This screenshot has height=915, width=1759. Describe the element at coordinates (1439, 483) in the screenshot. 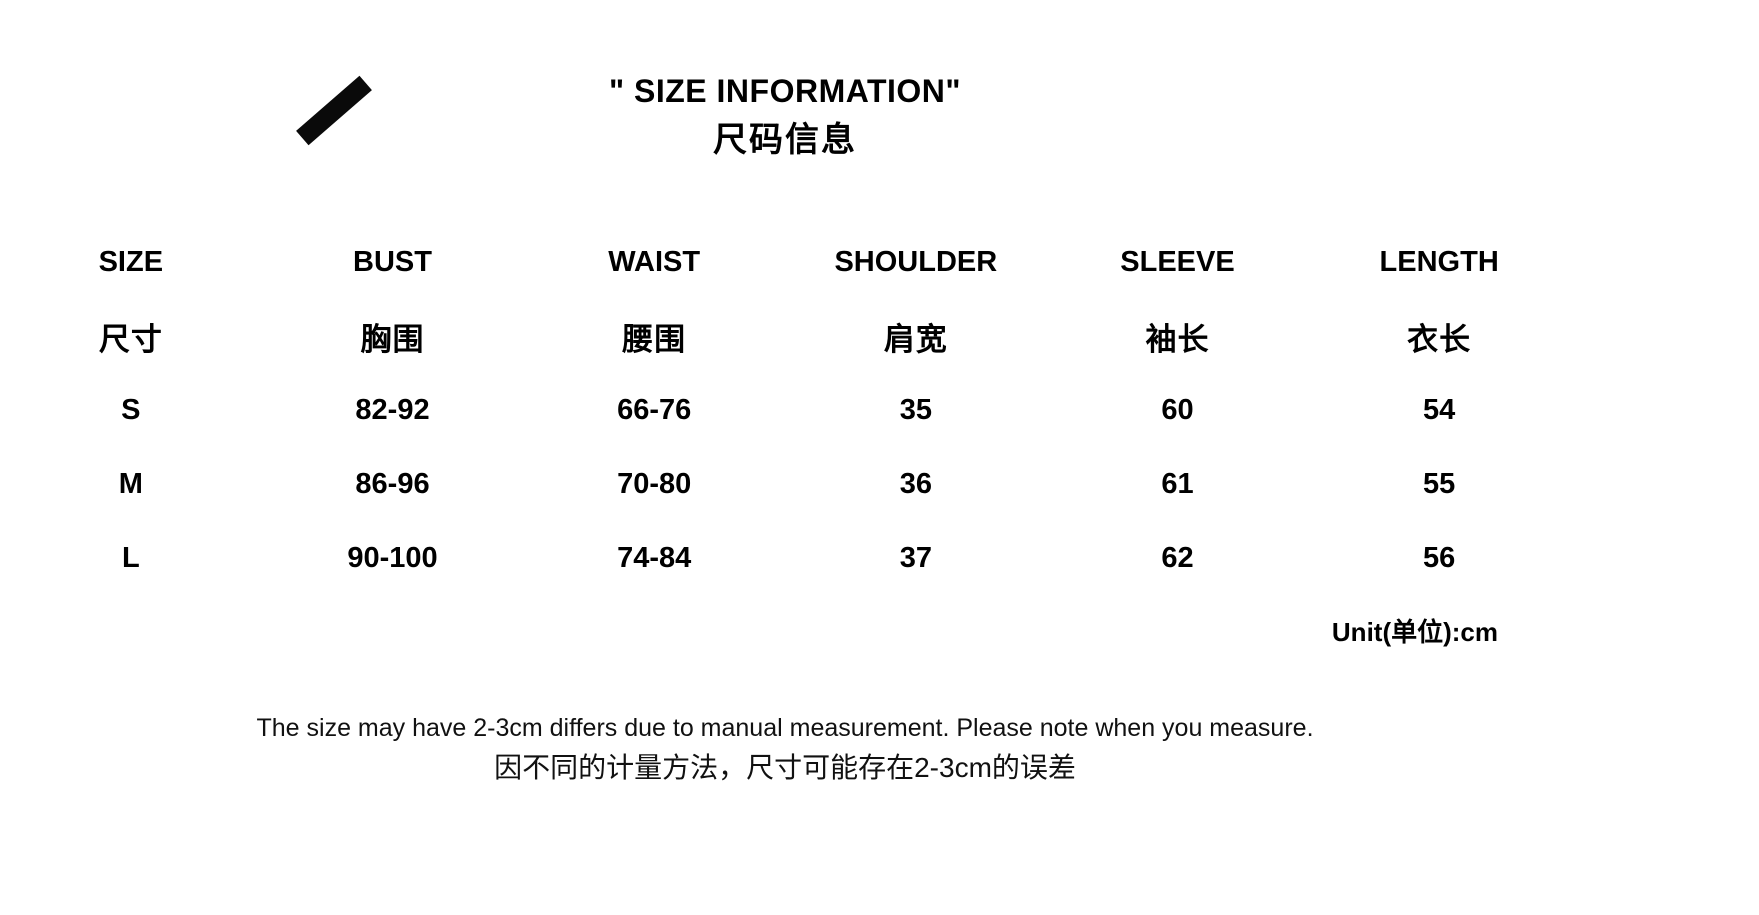

I see `cell-length-m: 55` at that location.